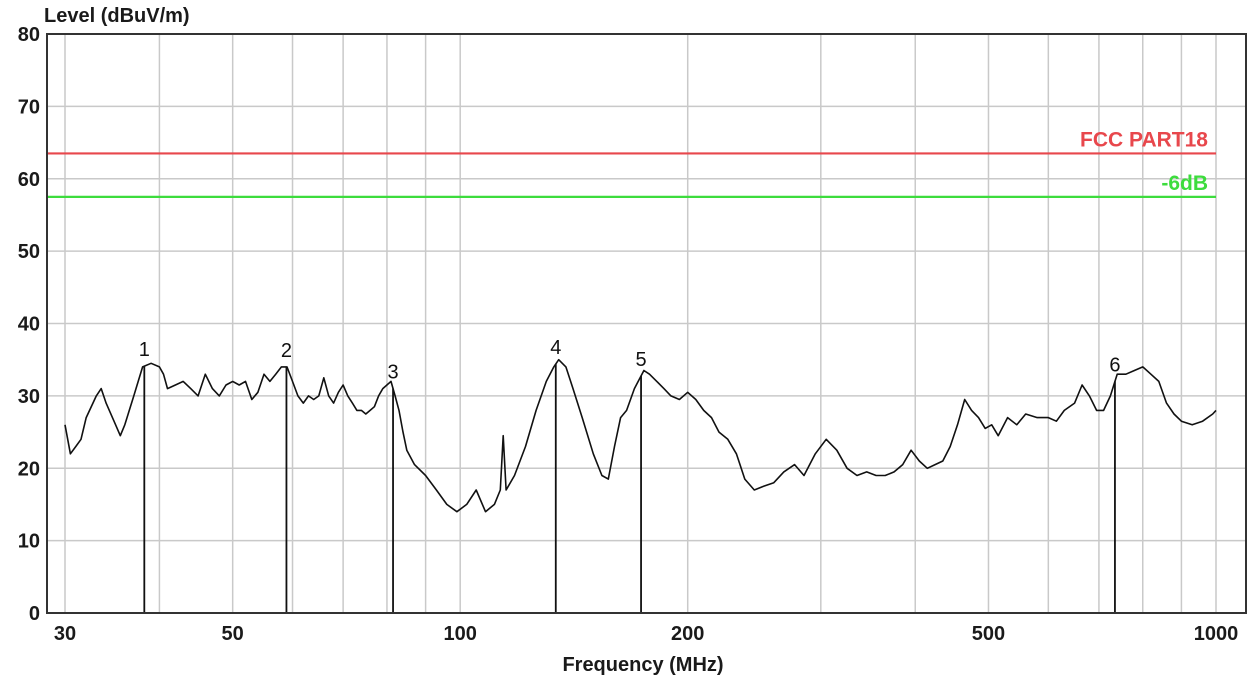 This screenshot has height=682, width=1260. Describe the element at coordinates (29, 180) in the screenshot. I see `y-tick-label: 60` at that location.